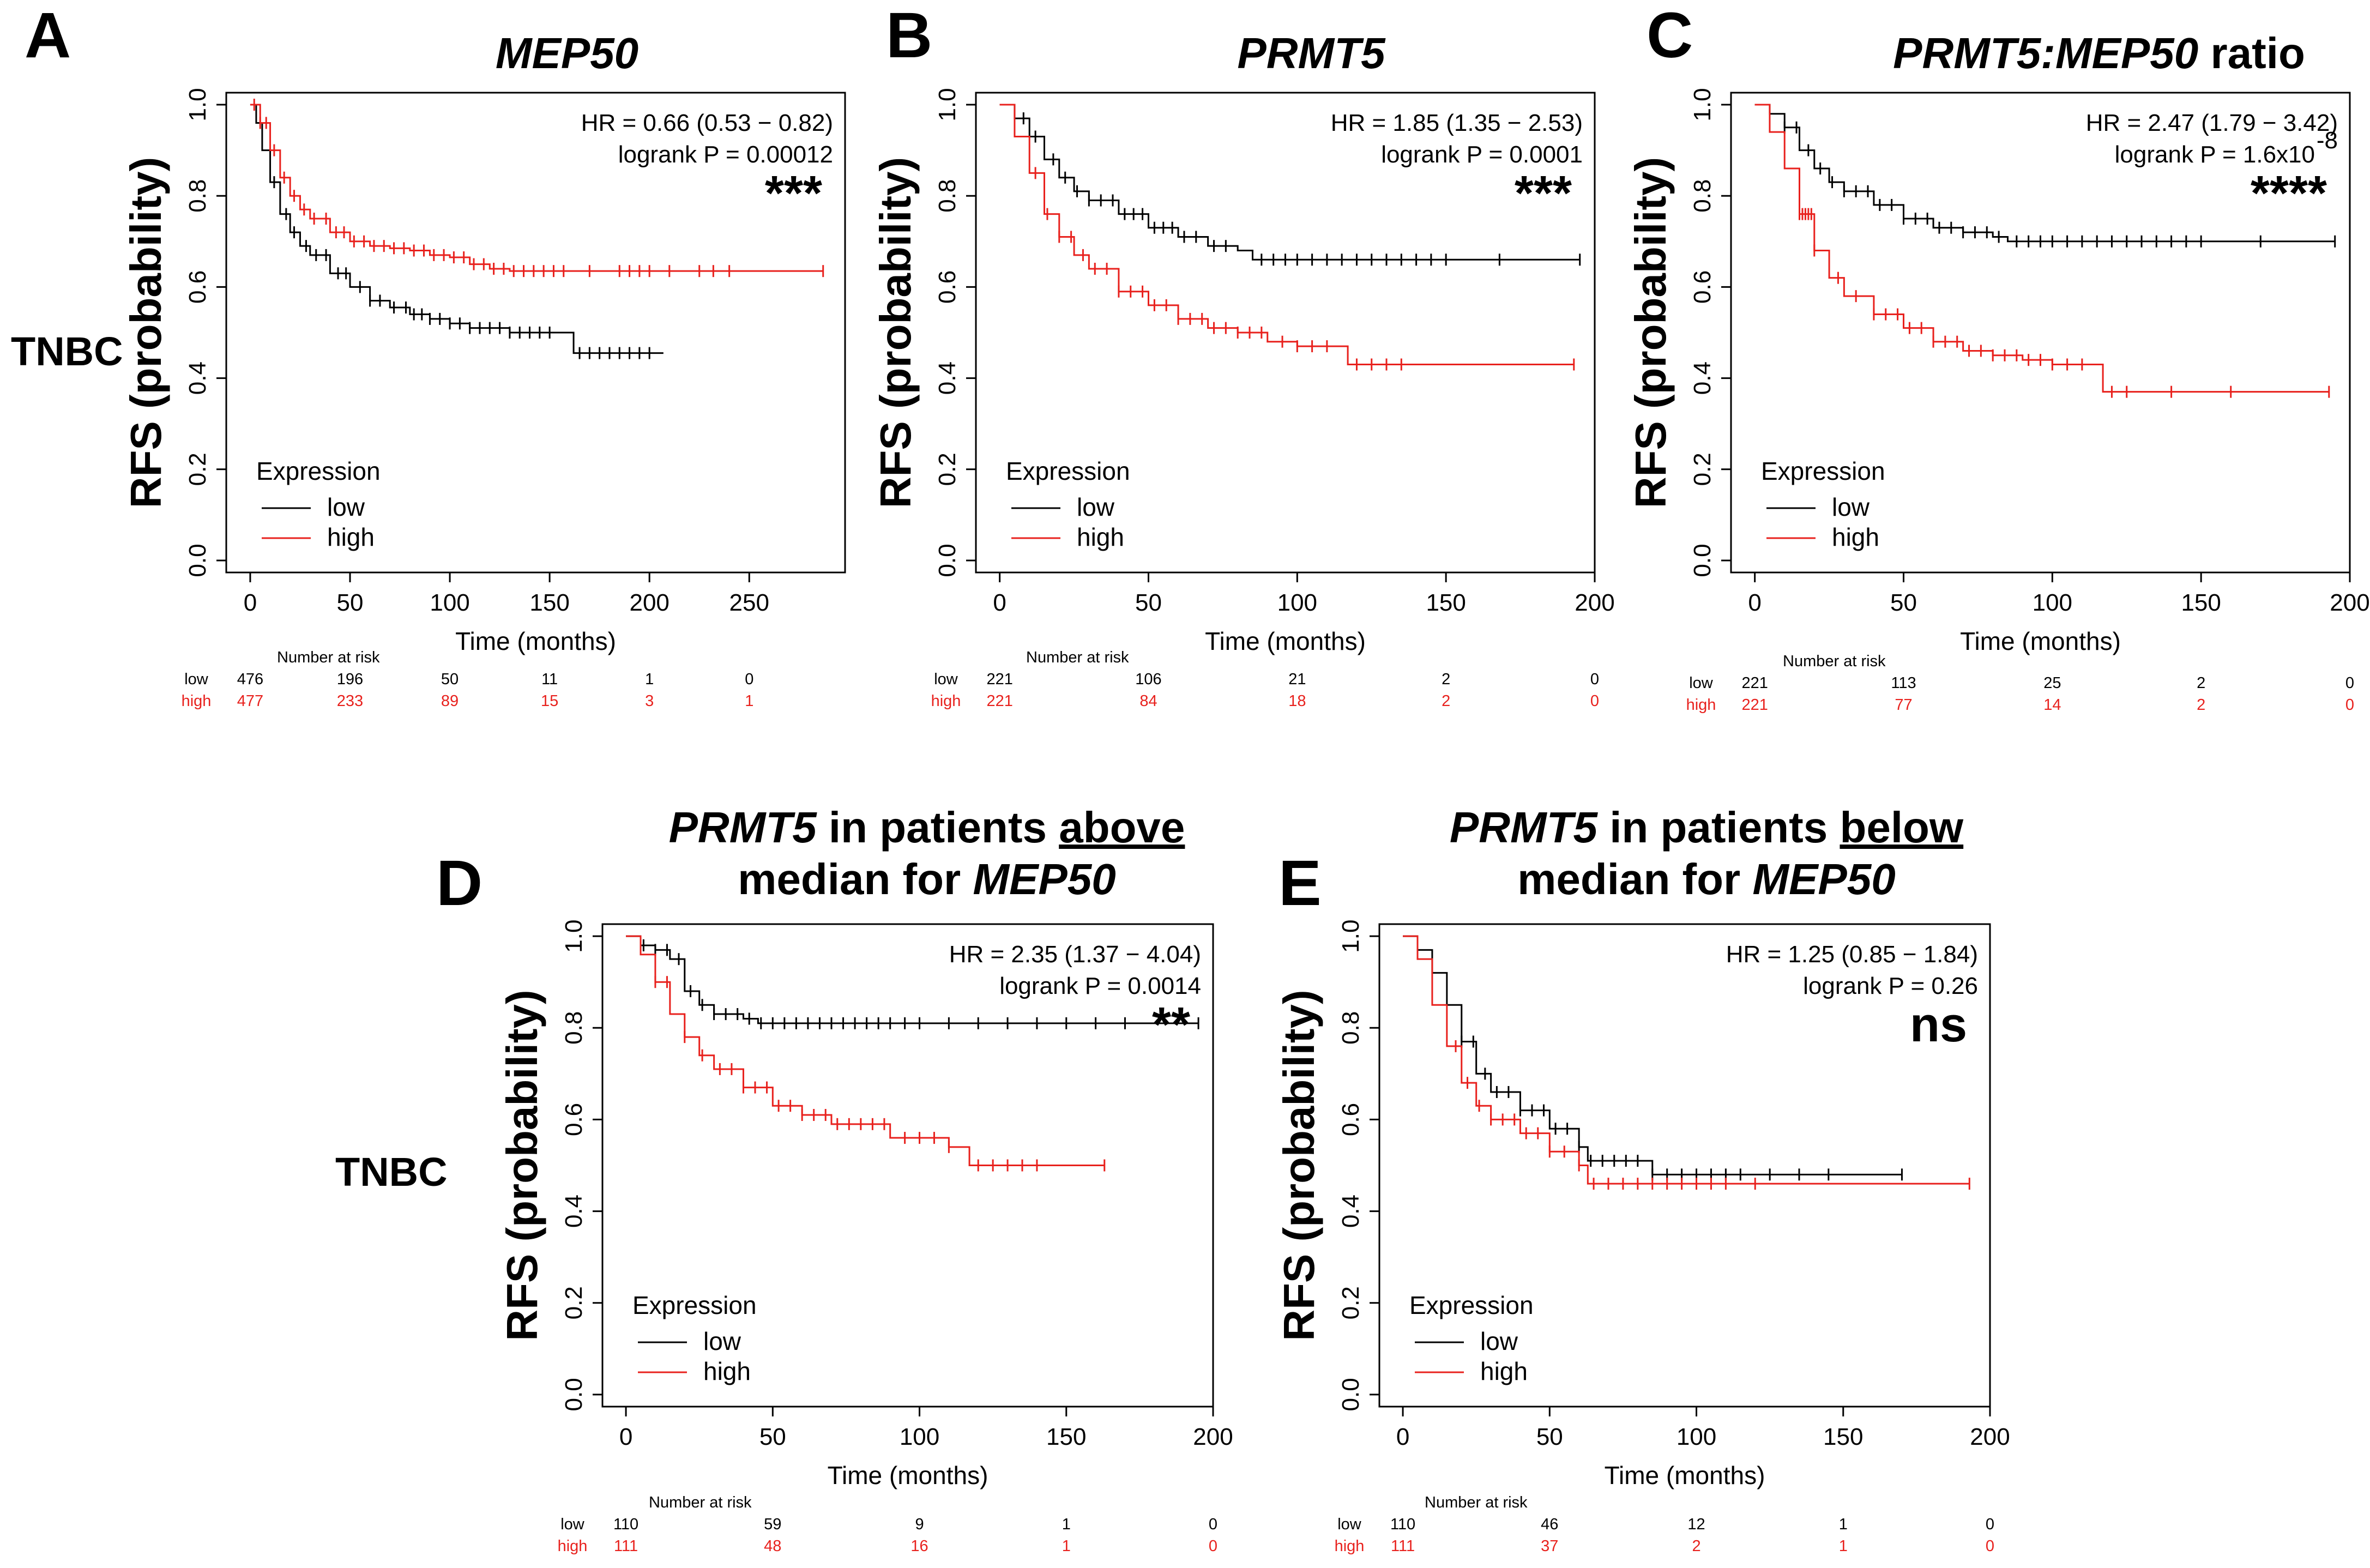 The height and width of the screenshot is (1568, 2370). Describe the element at coordinates (1311, 53) in the screenshot. I see `panel-title-b-part-0: PRMT5` at that location.